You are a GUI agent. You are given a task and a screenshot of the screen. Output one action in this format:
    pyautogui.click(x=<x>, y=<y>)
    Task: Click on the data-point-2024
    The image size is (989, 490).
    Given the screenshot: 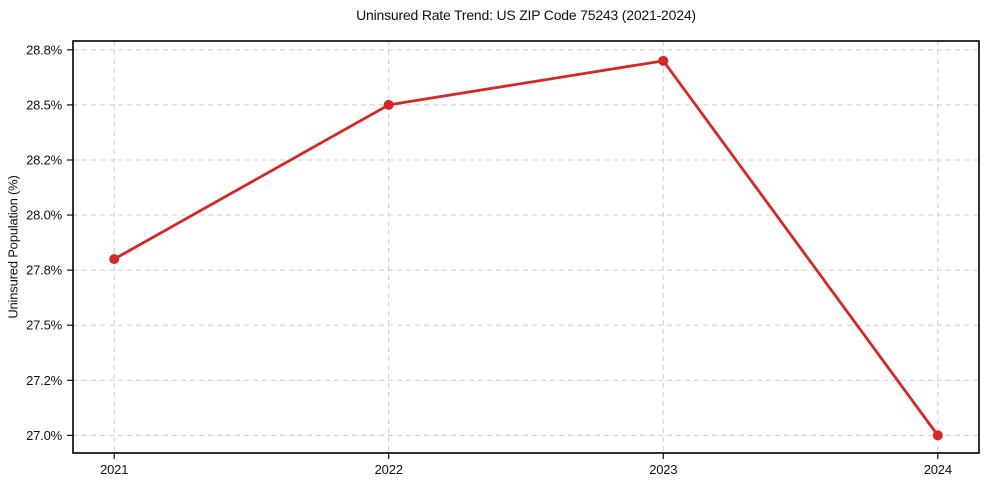 What is the action you would take?
    pyautogui.click(x=937, y=435)
    